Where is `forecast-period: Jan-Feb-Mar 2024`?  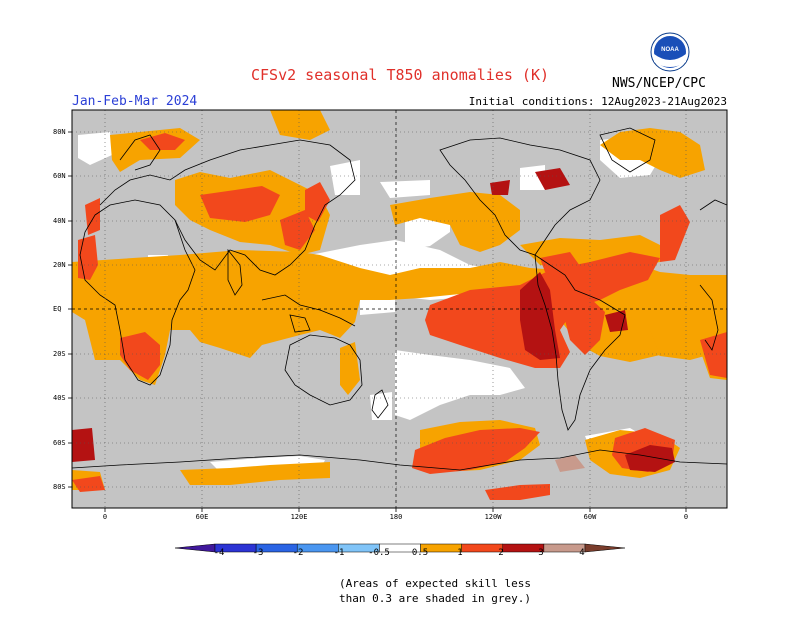
forecast-period: Jan-Feb-Mar 2024 is located at coordinates (135, 101).